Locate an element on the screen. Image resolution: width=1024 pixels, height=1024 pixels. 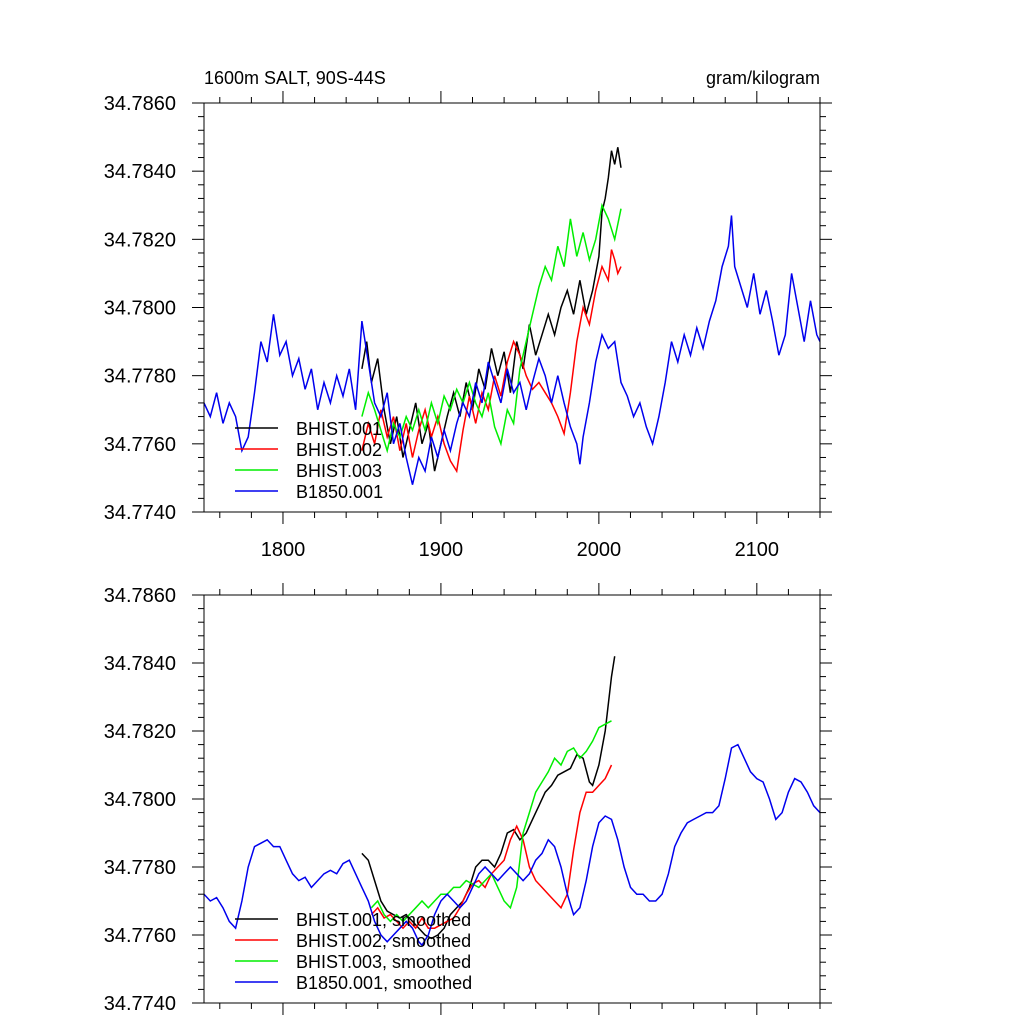
legend-label: BHIST.003, smoothed is located at coordinates (383, 962).